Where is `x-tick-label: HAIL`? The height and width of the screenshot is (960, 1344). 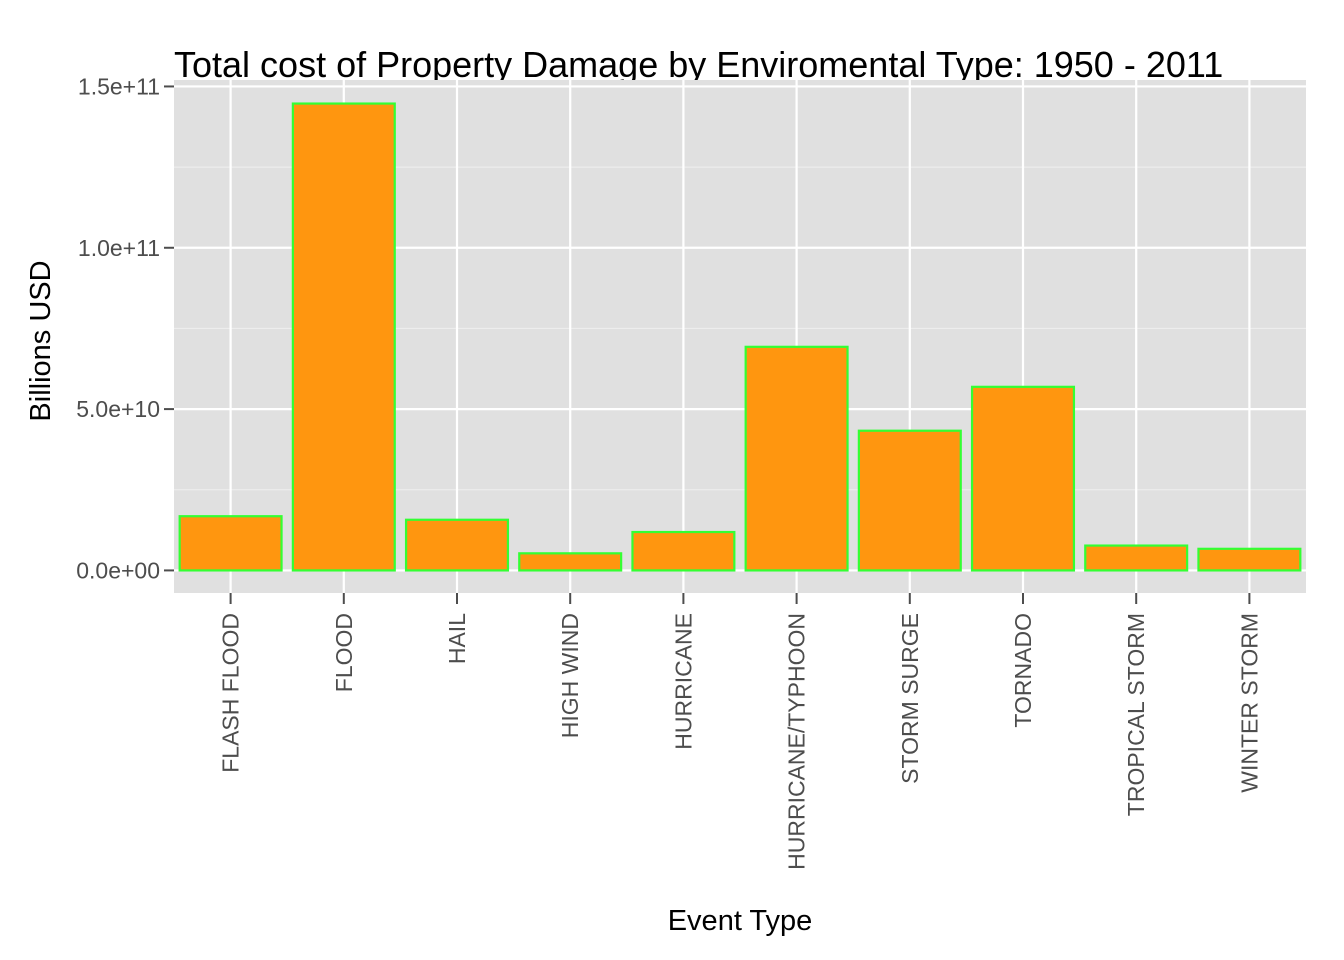
x-tick-label: HAIL is located at coordinates (457, 638).